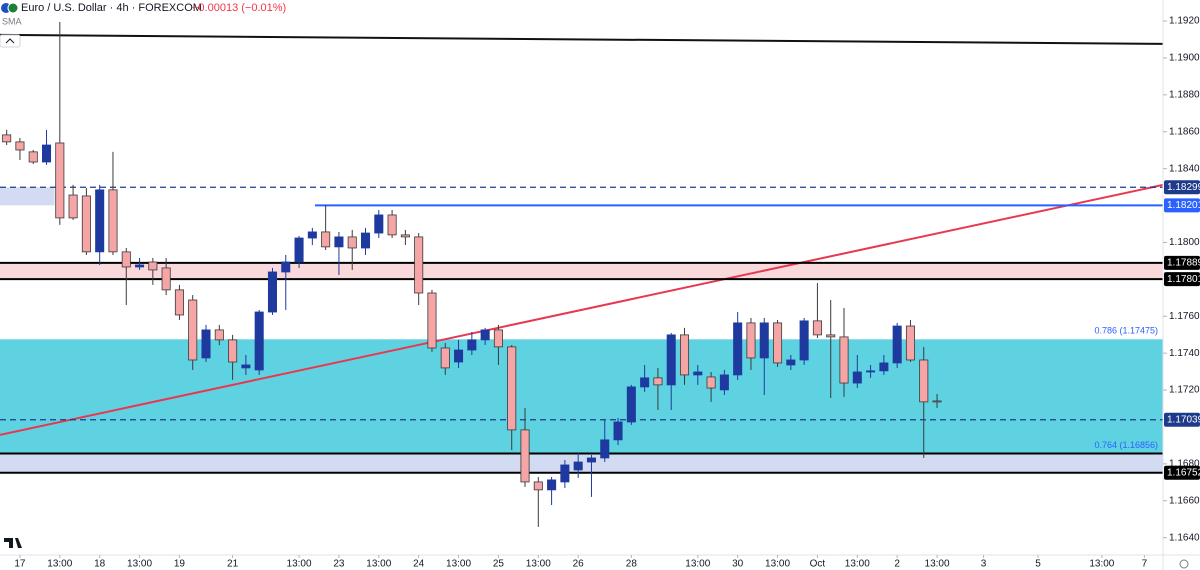  I want to click on collapse-icon, so click(10, 41).